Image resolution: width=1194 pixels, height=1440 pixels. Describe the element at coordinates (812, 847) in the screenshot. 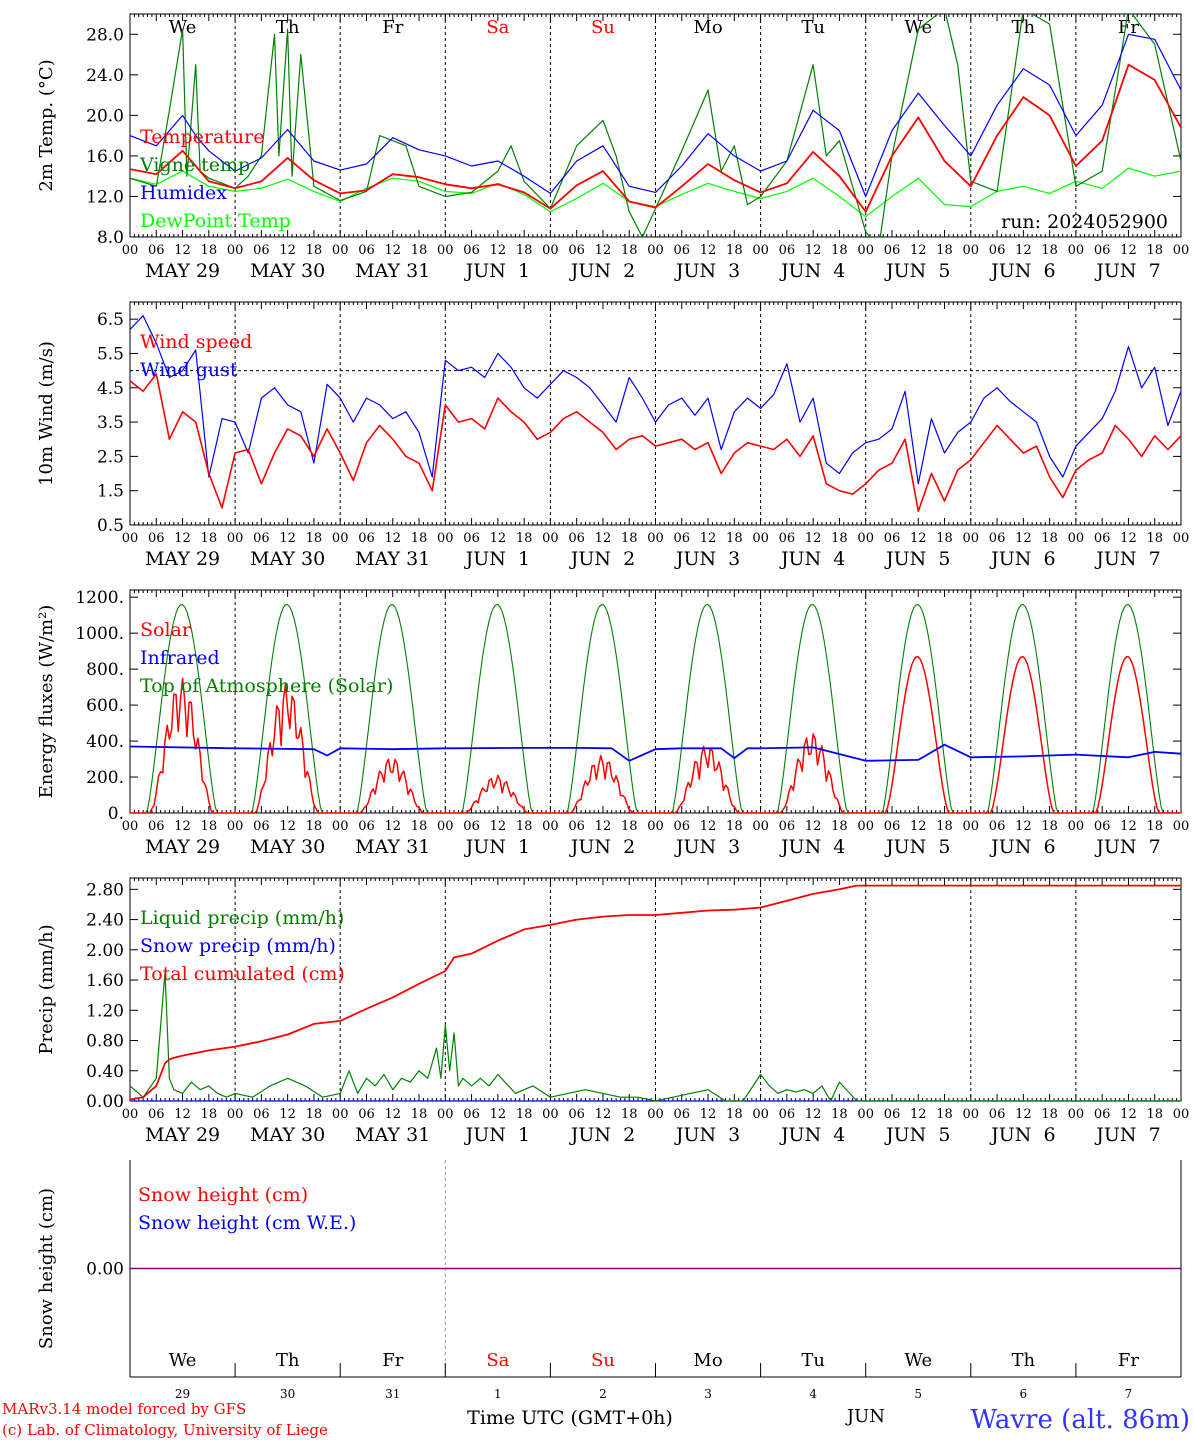

I see `date-label: JUN 4` at that location.